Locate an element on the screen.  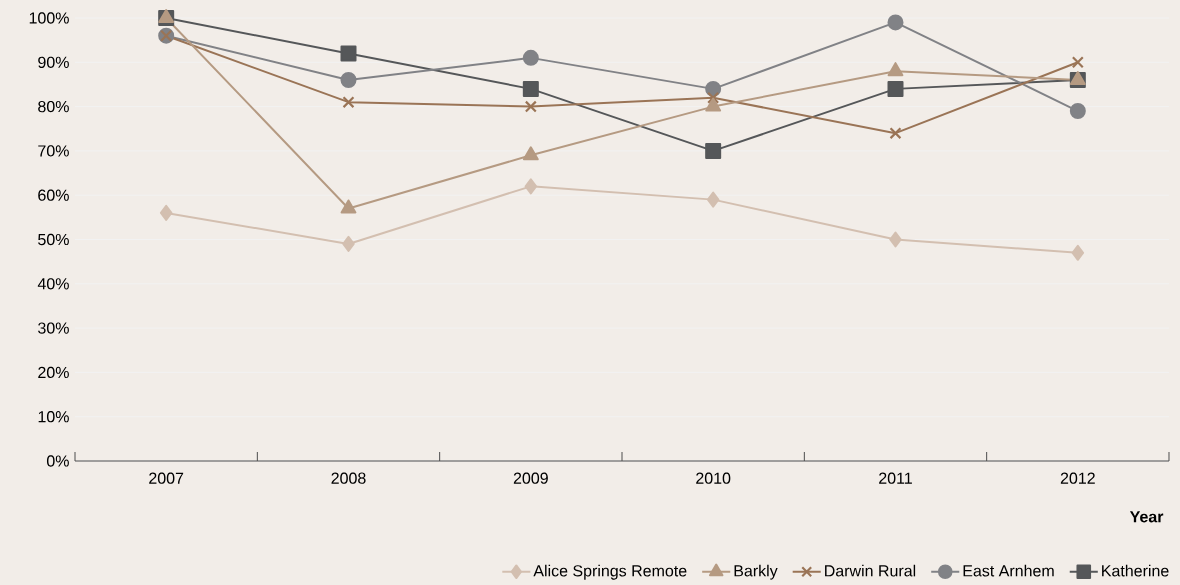
x-tick-label: 2008 is located at coordinates (348, 478).